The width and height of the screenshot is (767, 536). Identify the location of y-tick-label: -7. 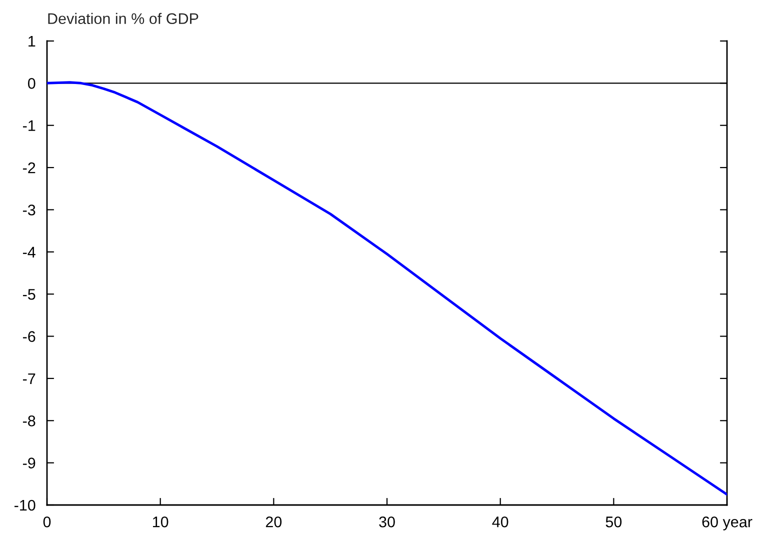
(29, 378).